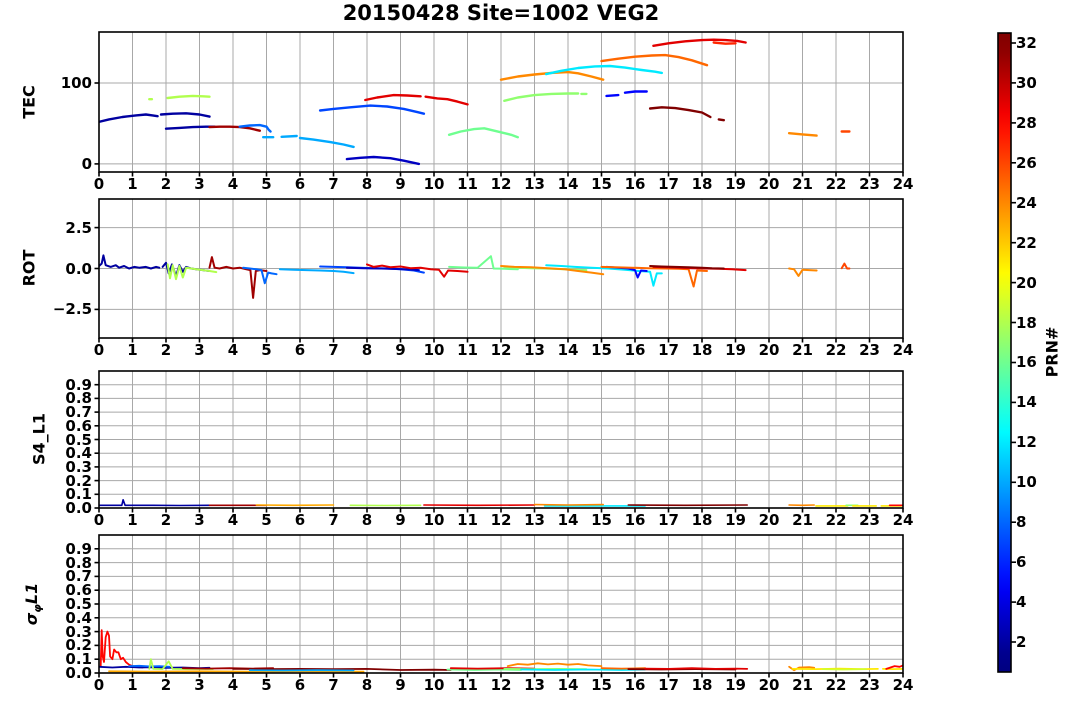  What do you see at coordinates (333, 520) in the screenshot?
I see `x-tick-label: 7` at bounding box center [333, 520].